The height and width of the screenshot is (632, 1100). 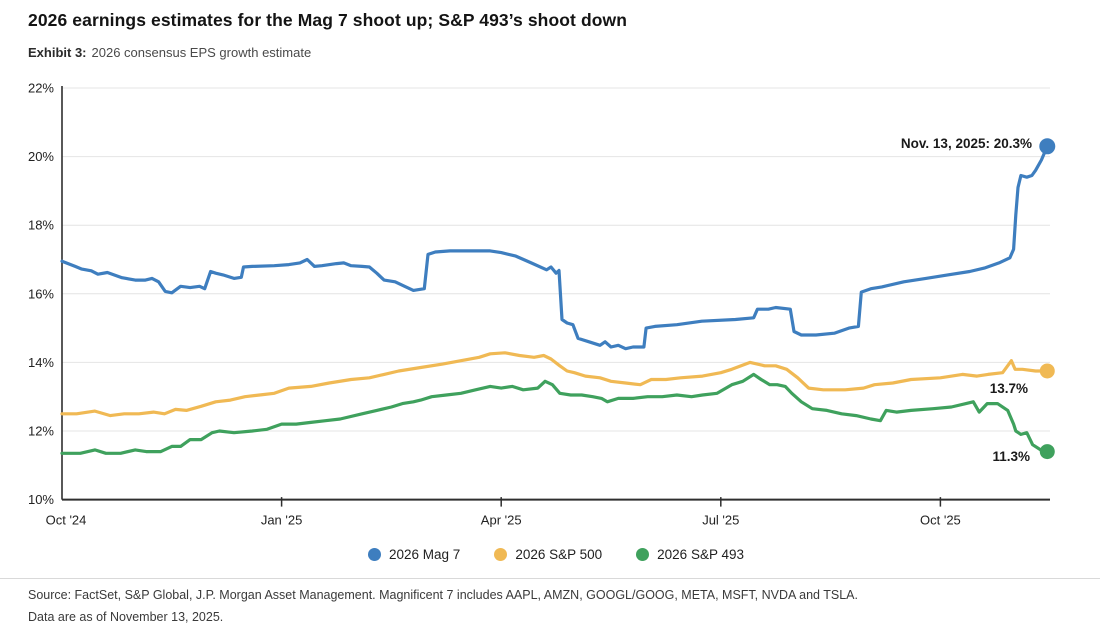 What do you see at coordinates (375, 554) in the screenshot?
I see `legend-dot-mag7-icon` at bounding box center [375, 554].